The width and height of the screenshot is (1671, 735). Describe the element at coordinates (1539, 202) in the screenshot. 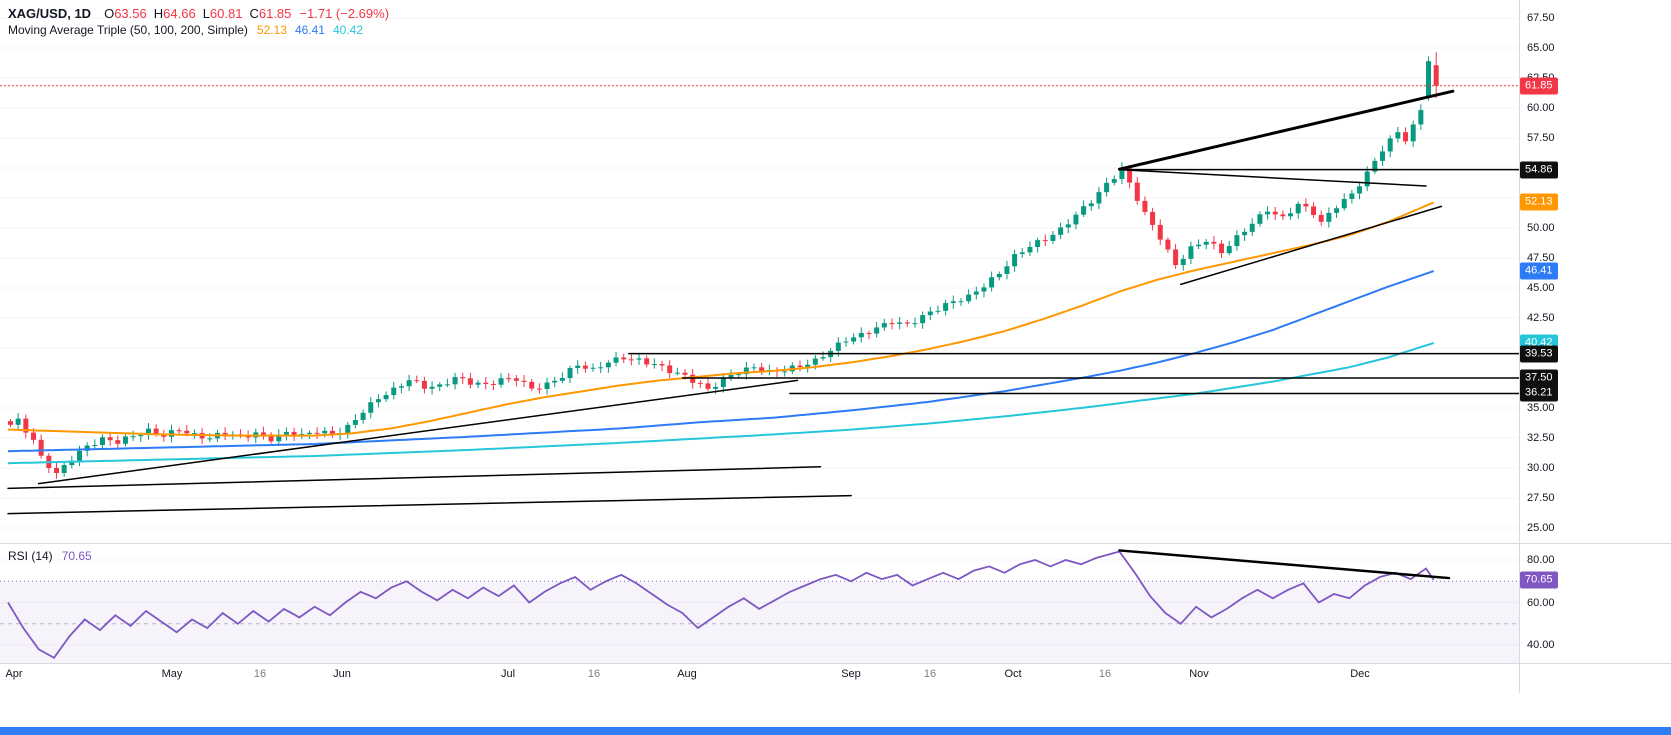

I see `price-axis-badge: 52.13` at that location.